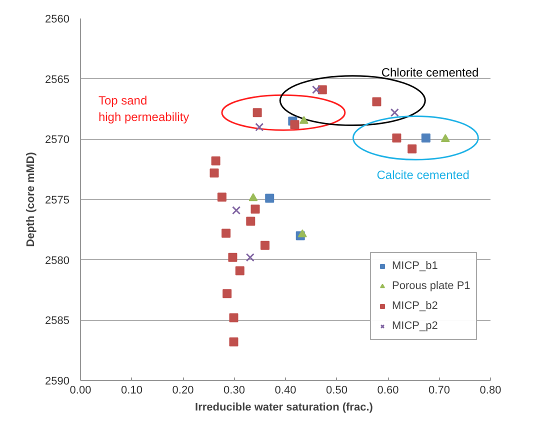  What do you see at coordinates (337, 390) in the screenshot?
I see `x-tick-label: 0.50` at bounding box center [337, 390].